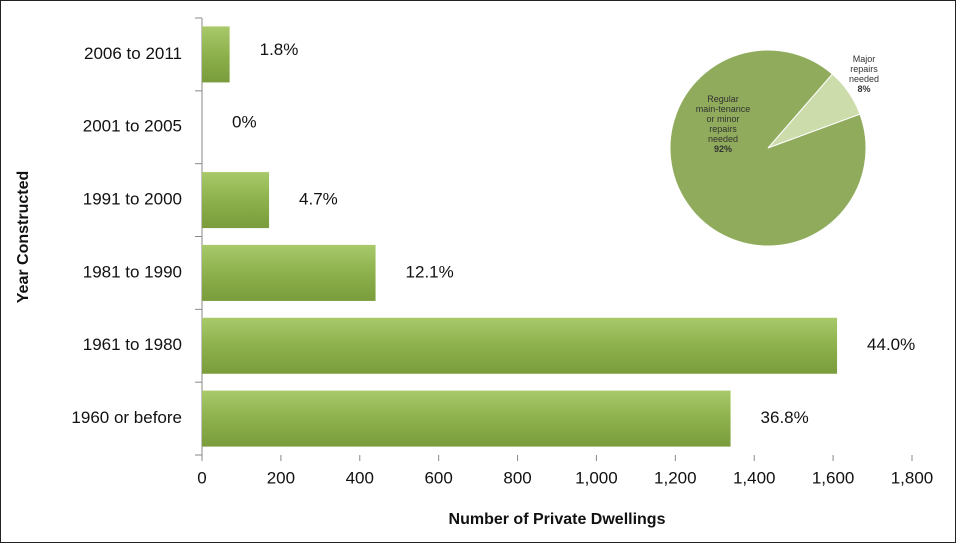 This screenshot has width=956, height=543. What do you see at coordinates (132, 199) in the screenshot?
I see `y-tick-label: 1991 to 2000` at bounding box center [132, 199].